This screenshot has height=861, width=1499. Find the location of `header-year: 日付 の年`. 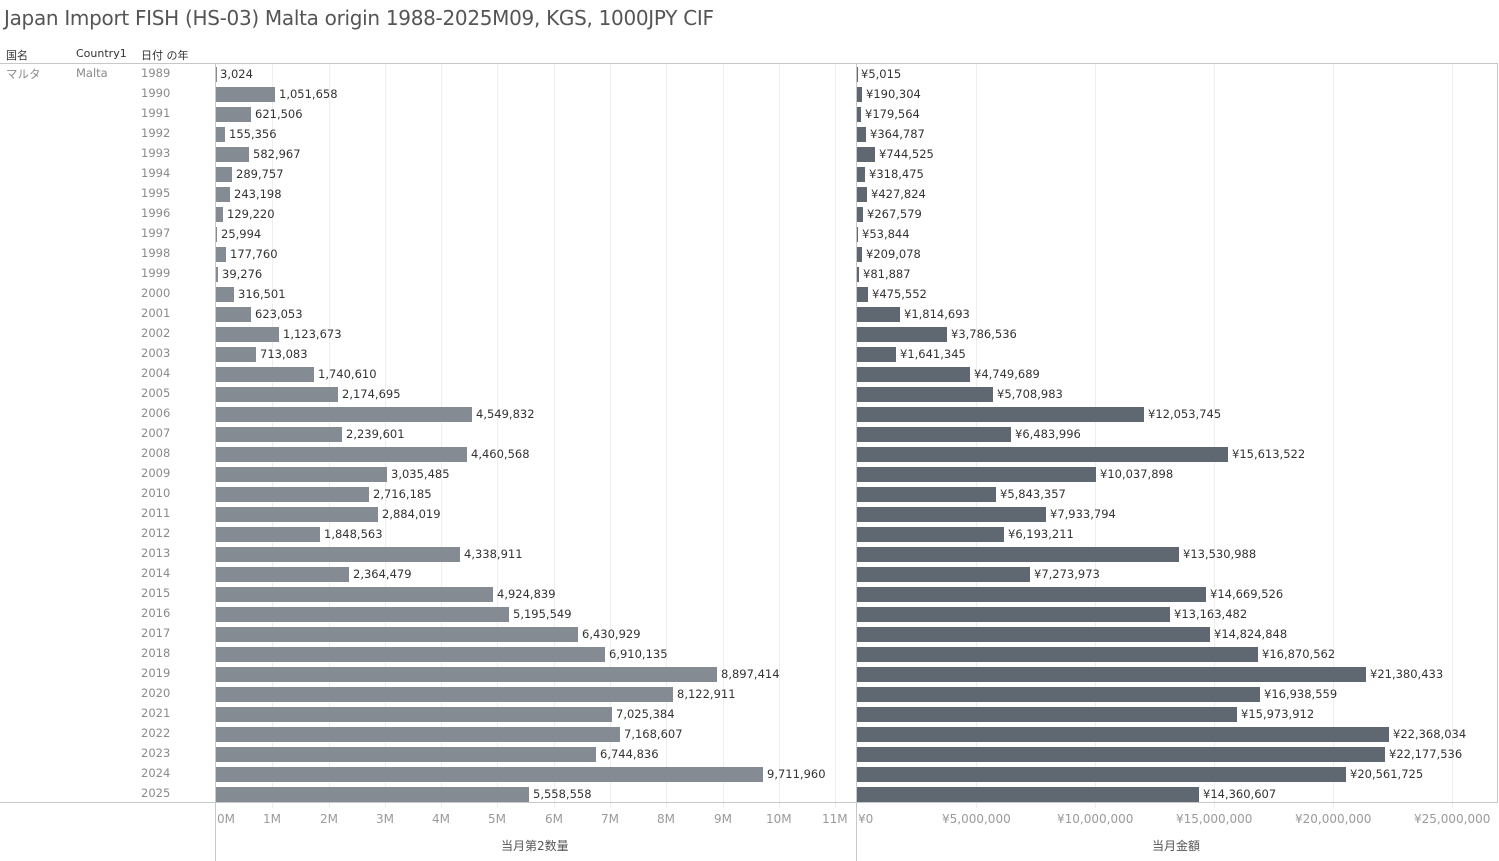

header-year: 日付 の年 is located at coordinates (165, 55).